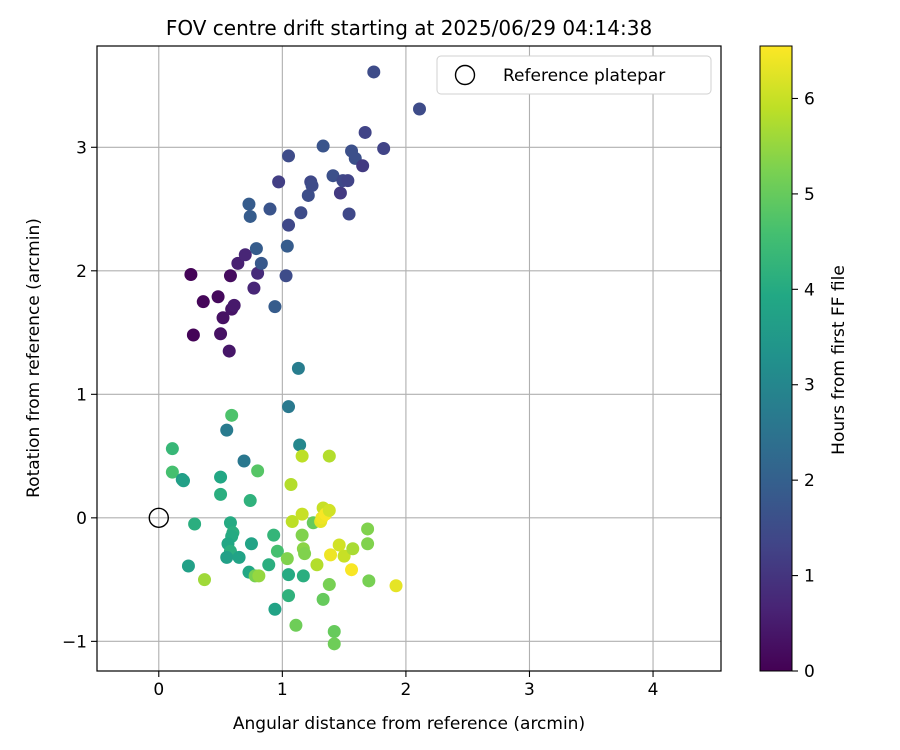 This screenshot has width=900, height=750. Describe the element at coordinates (282, 690) in the screenshot. I see `x-tick-label: 1` at that location.